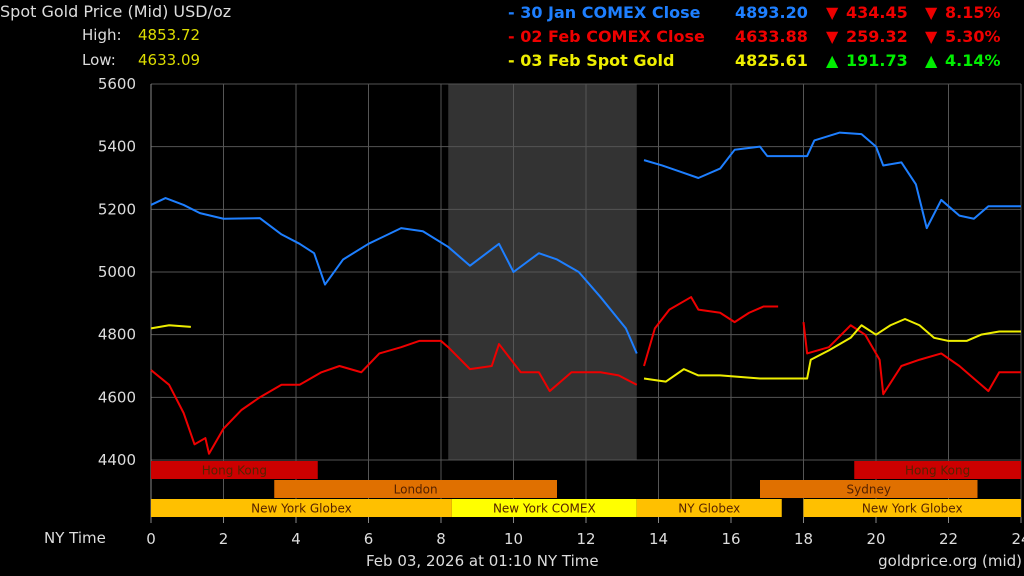  Describe the element at coordinates (117, 147) in the screenshot. I see `y-tick-label: 5400` at that location.